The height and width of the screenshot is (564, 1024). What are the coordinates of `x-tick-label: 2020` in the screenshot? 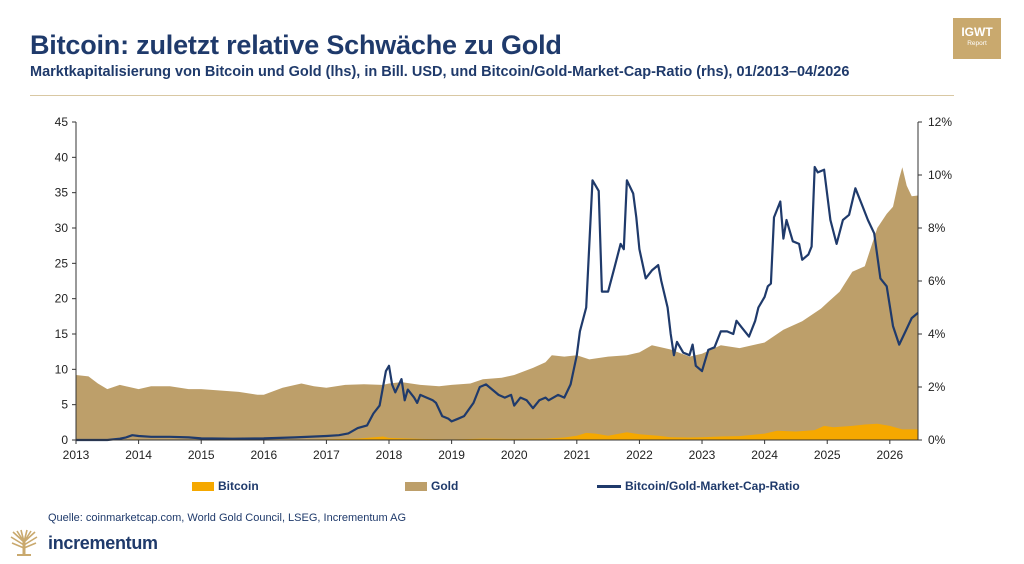 It's located at (514, 455).